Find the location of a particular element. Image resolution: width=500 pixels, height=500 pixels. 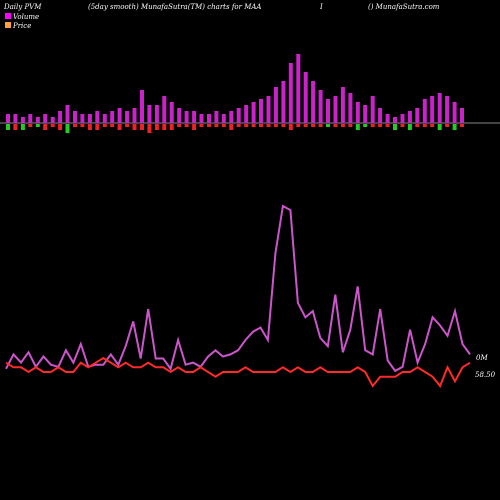

volume-bars is located at coordinates (235, 93).